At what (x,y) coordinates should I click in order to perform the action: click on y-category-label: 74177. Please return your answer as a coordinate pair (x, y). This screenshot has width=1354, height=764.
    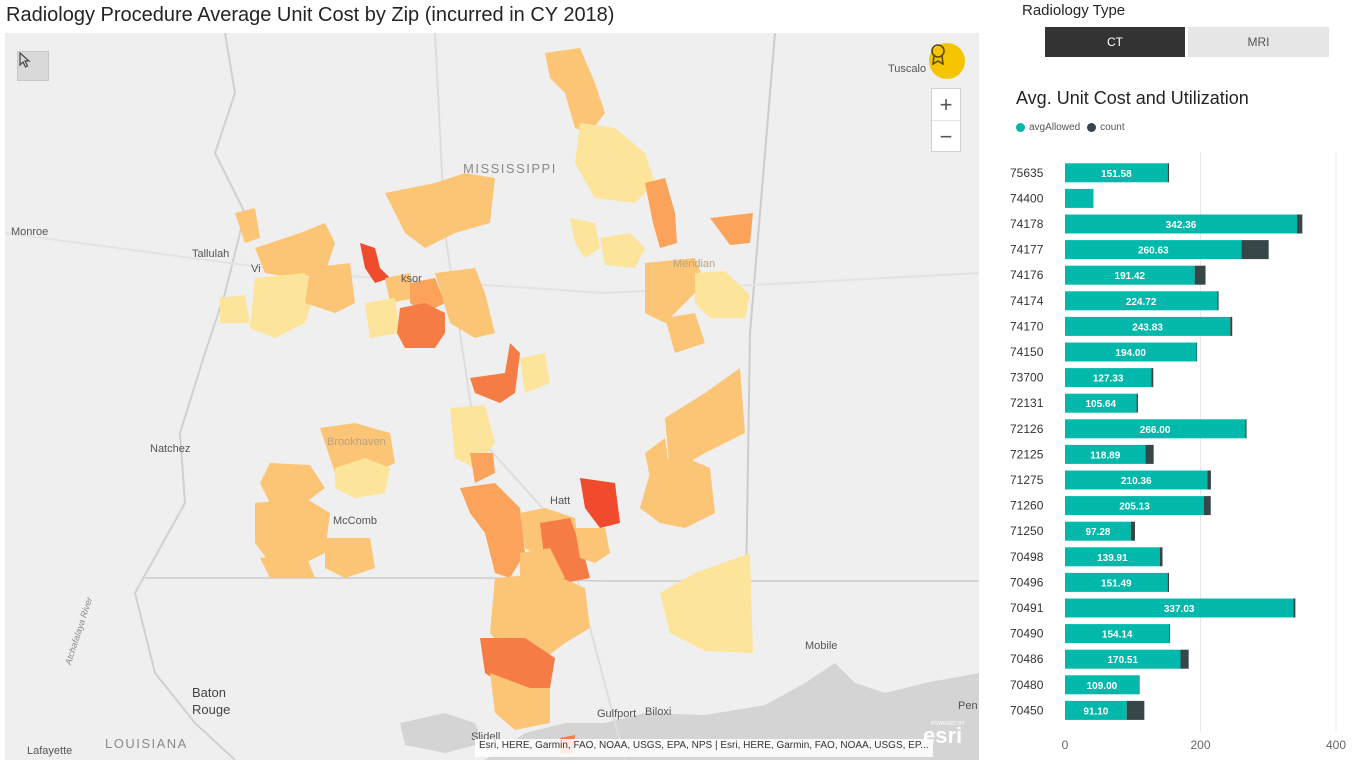
    Looking at the image, I should click on (1027, 250).